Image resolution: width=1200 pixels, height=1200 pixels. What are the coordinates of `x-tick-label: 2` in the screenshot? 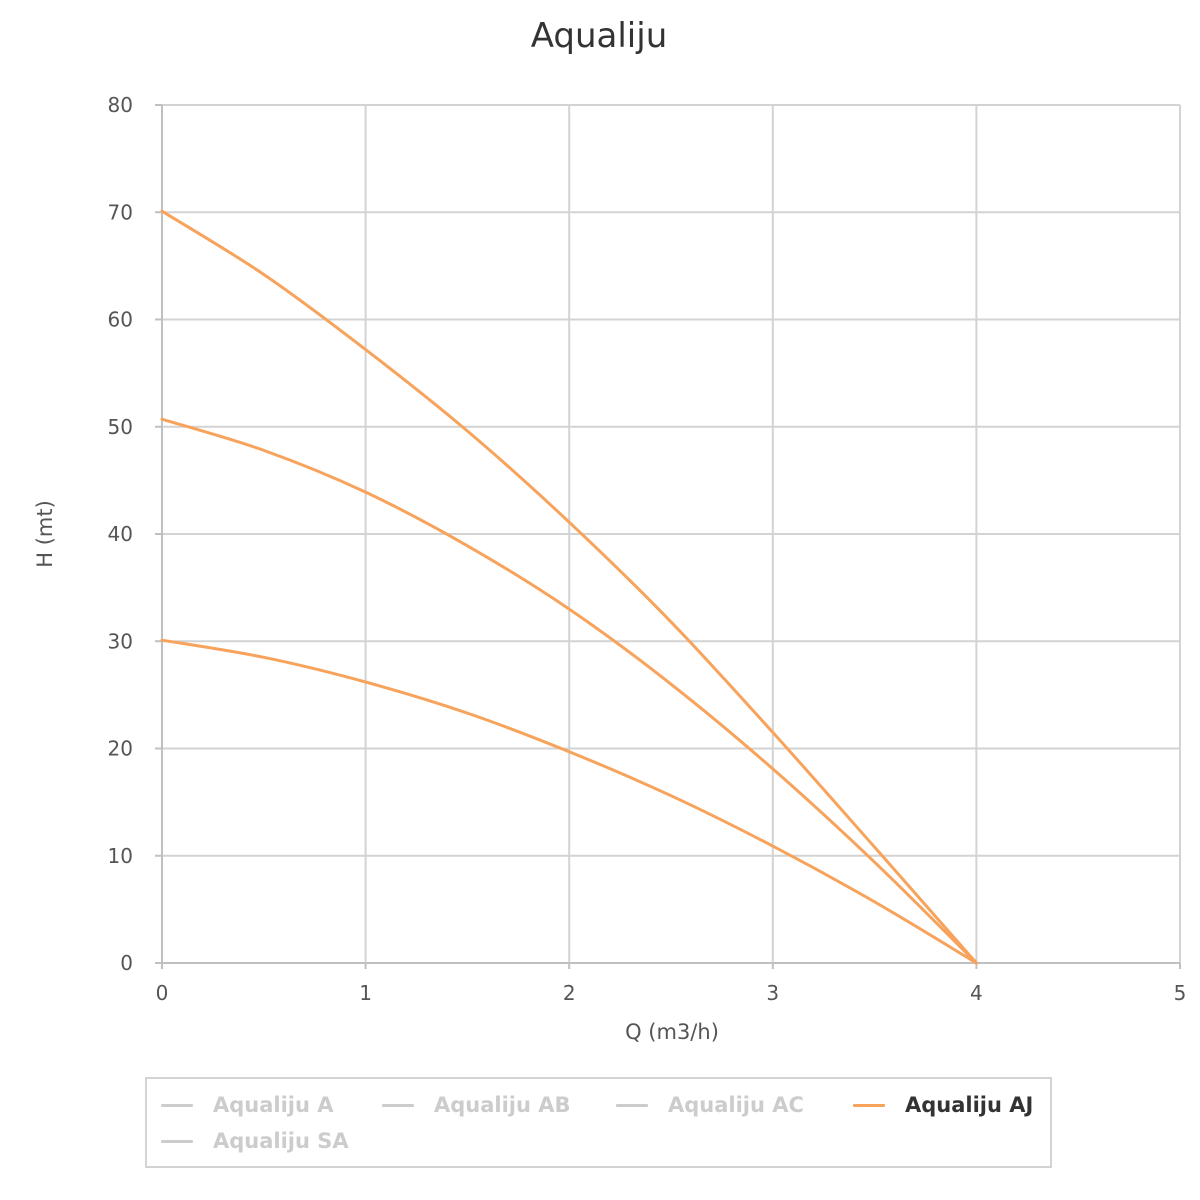 It's located at (569, 993).